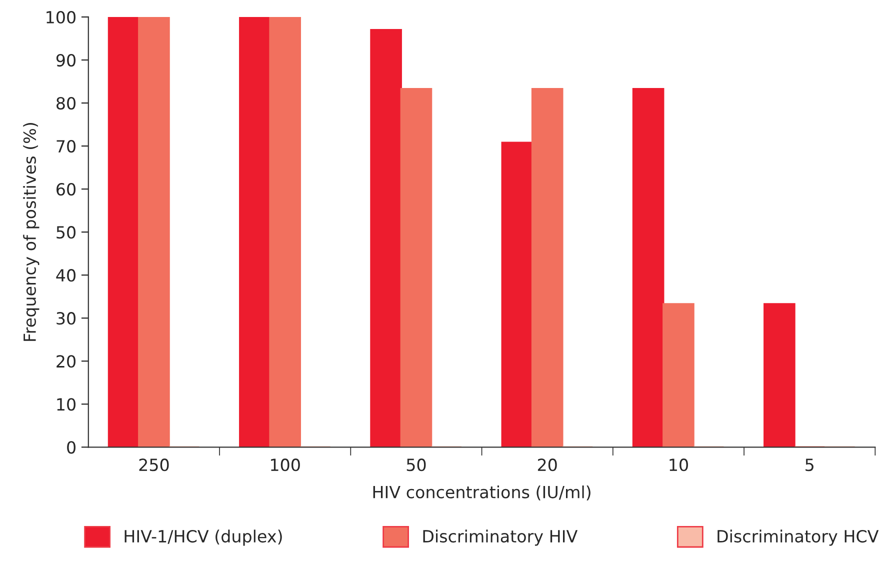  What do you see at coordinates (71, 447) in the screenshot?
I see `y-tick-label: 0` at bounding box center [71, 447].